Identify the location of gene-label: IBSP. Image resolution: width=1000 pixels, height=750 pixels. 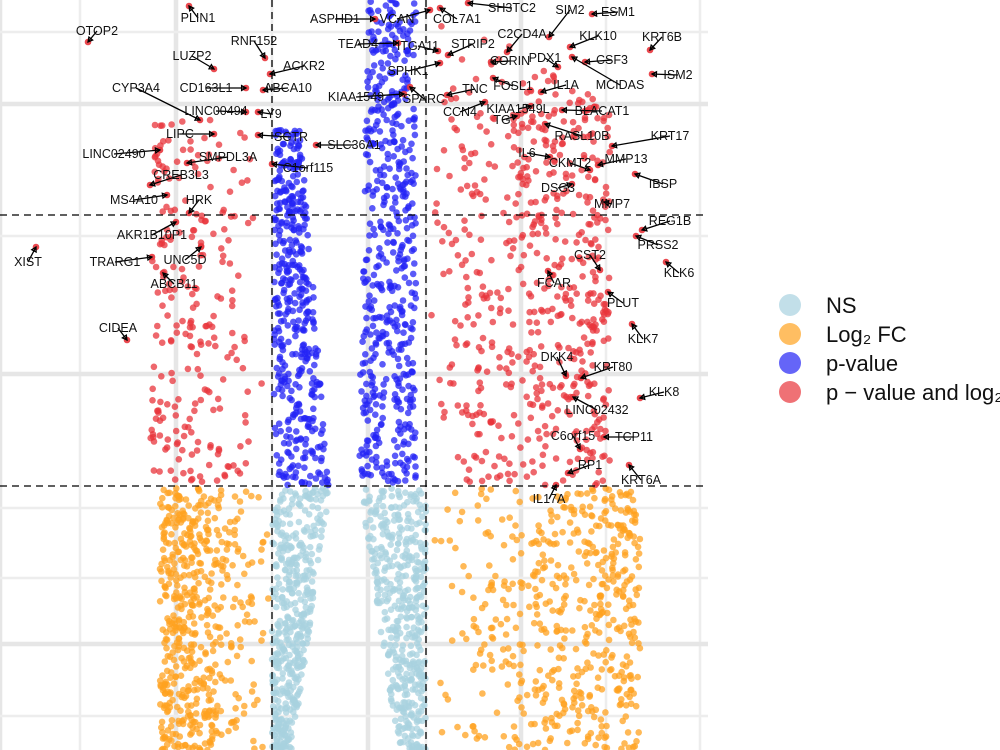
(663, 184).